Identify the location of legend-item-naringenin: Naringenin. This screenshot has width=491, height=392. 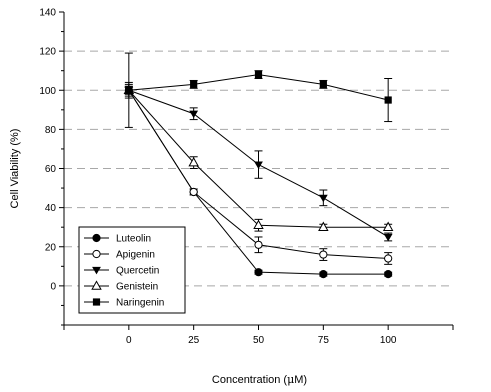
(124, 303).